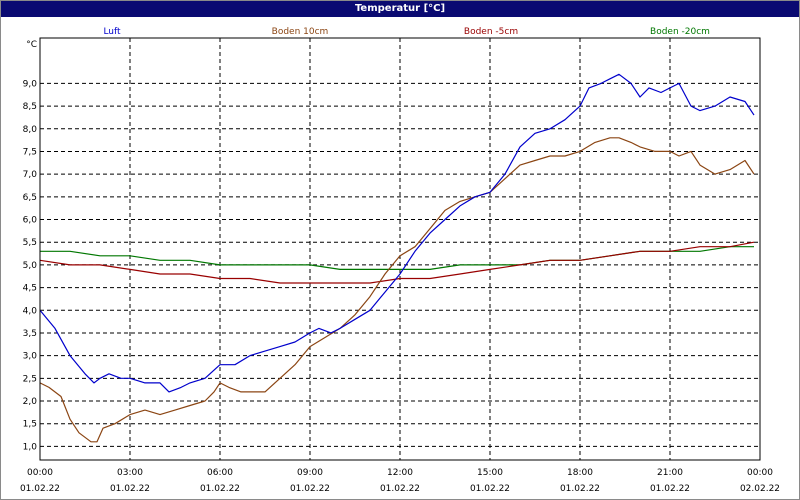  What do you see at coordinates (112, 32) in the screenshot?
I see `legend-item: Luft` at bounding box center [112, 32].